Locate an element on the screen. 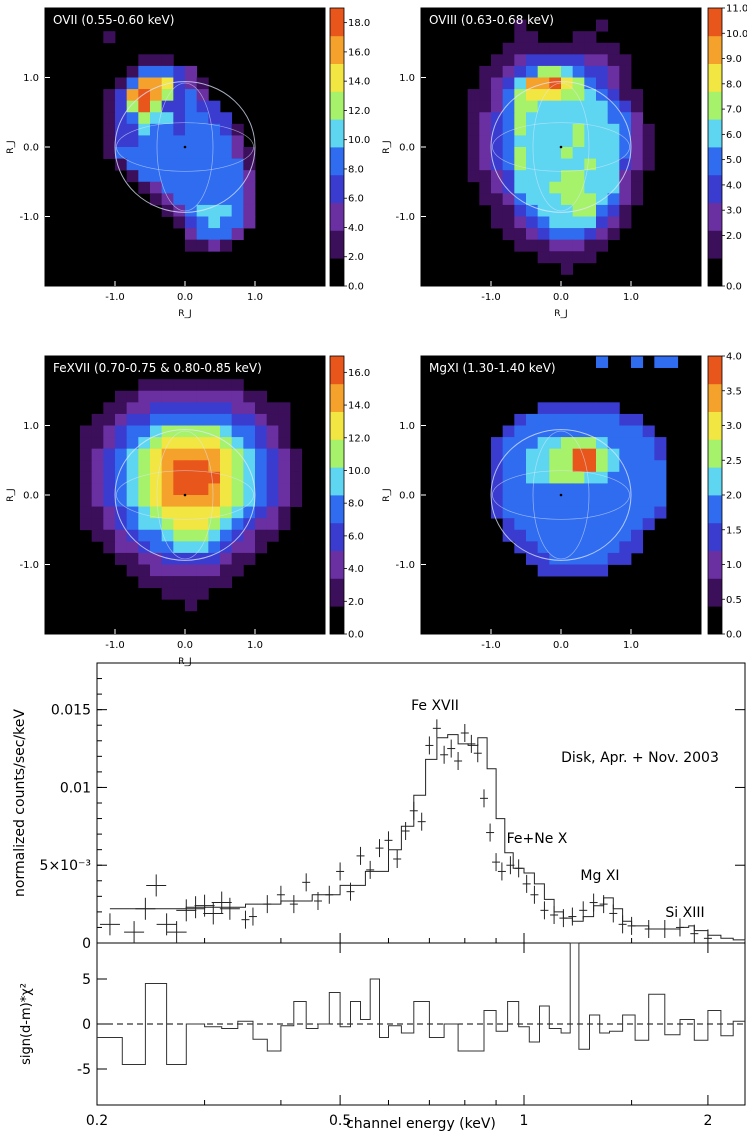  colorbar-tick-label: 10.0 is located at coordinates (359, 471).